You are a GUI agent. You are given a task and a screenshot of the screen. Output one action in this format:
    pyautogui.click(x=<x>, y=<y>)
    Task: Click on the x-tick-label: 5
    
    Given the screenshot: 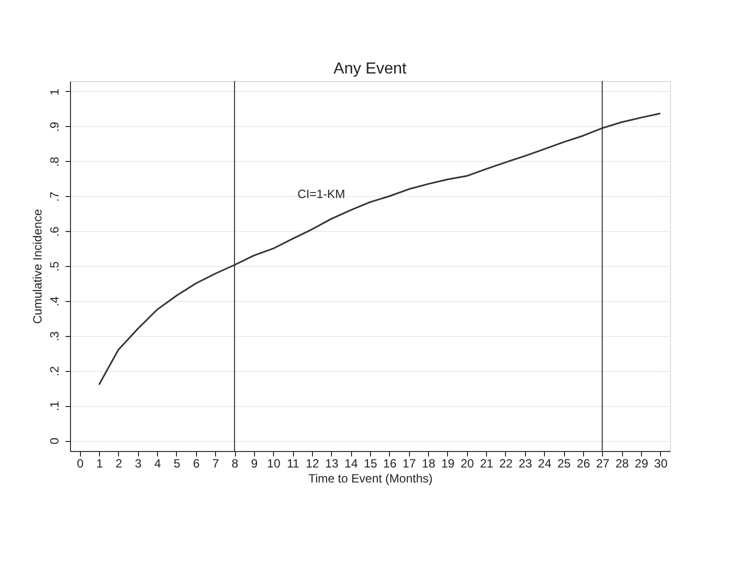 What is the action you would take?
    pyautogui.click(x=177, y=463)
    